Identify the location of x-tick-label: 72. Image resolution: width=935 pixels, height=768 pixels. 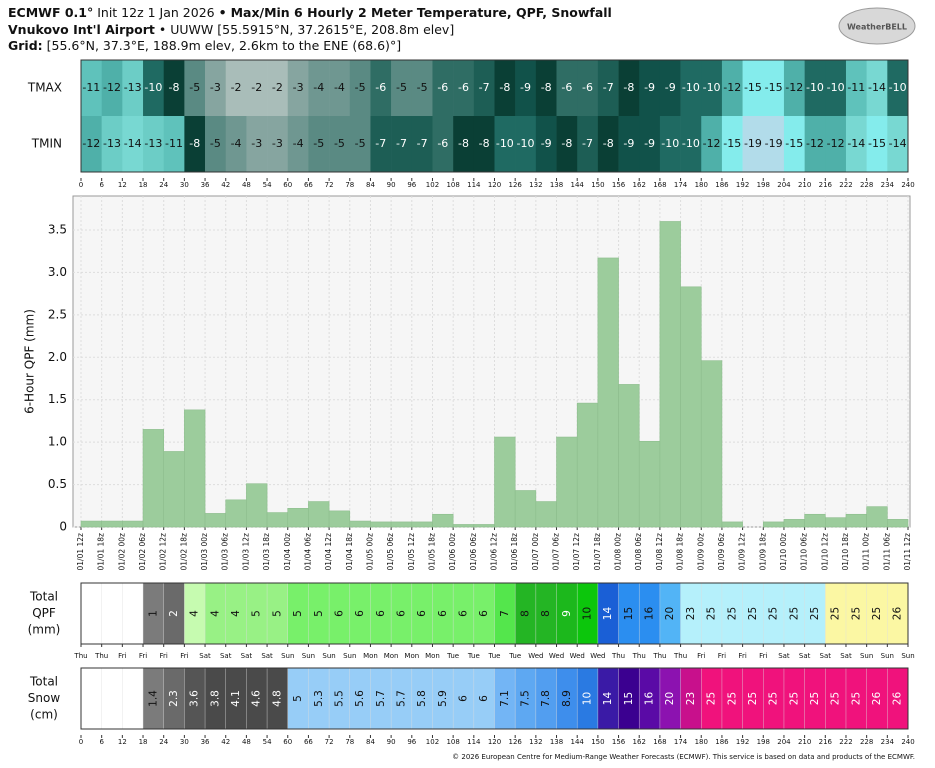
(329, 185).